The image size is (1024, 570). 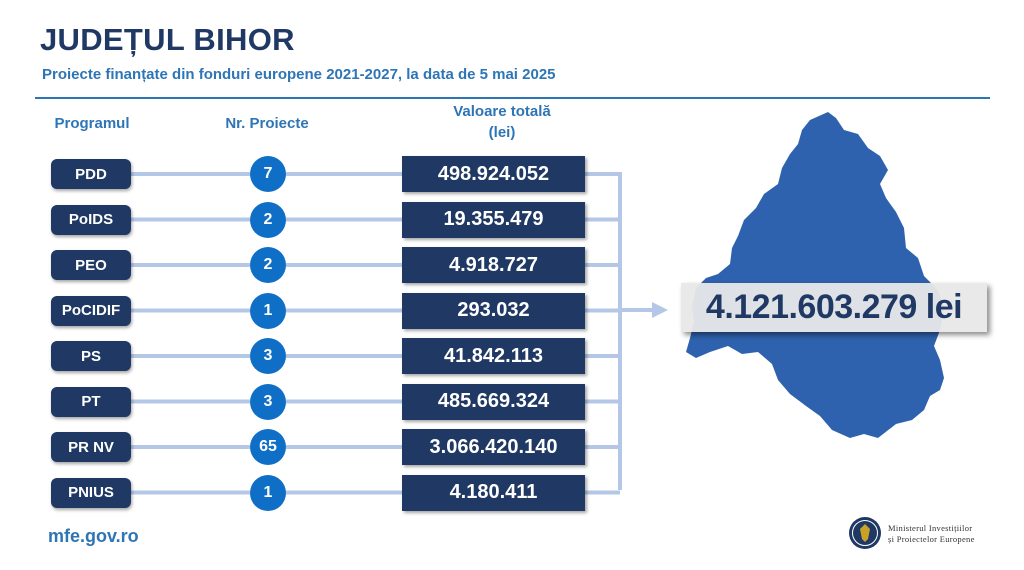 What do you see at coordinates (865, 533) in the screenshot?
I see `ministry-emblem-icon` at bounding box center [865, 533].